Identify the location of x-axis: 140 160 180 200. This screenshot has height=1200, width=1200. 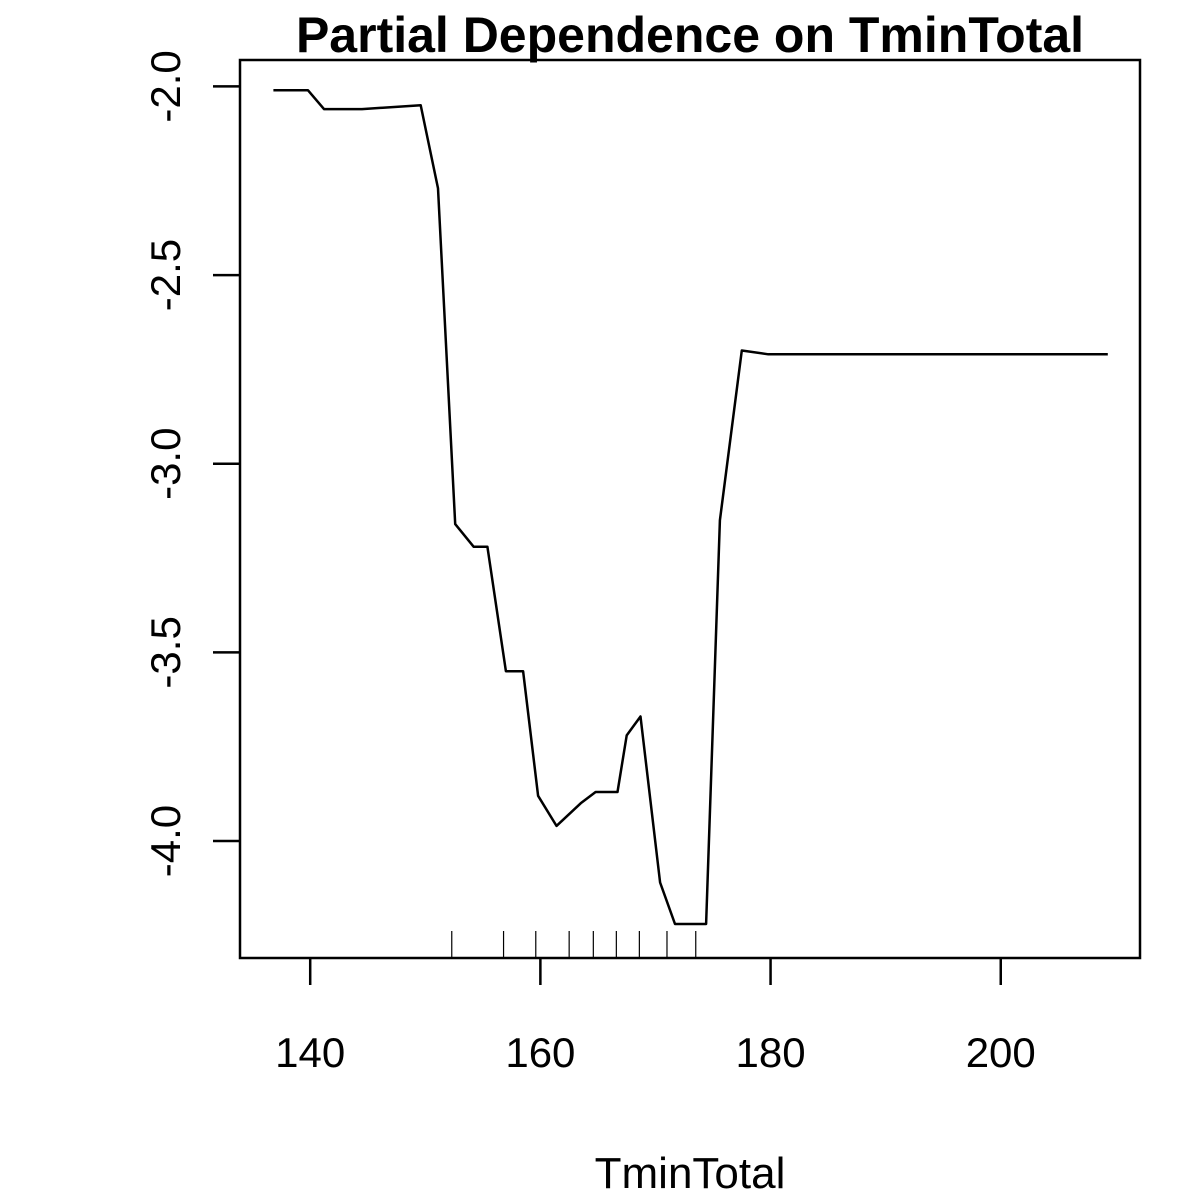
(655, 1017).